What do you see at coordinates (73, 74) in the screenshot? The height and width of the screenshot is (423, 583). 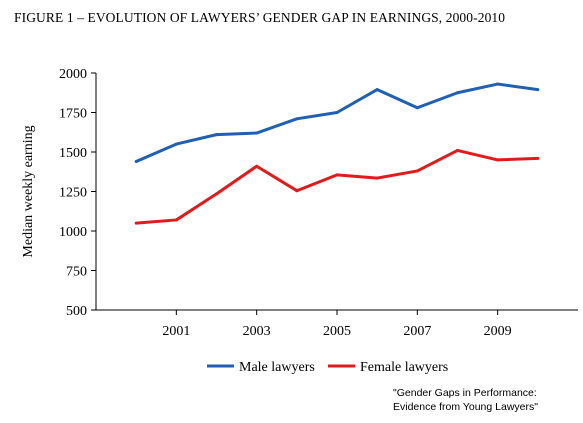 I see `y-tick-label: 2000` at bounding box center [73, 74].